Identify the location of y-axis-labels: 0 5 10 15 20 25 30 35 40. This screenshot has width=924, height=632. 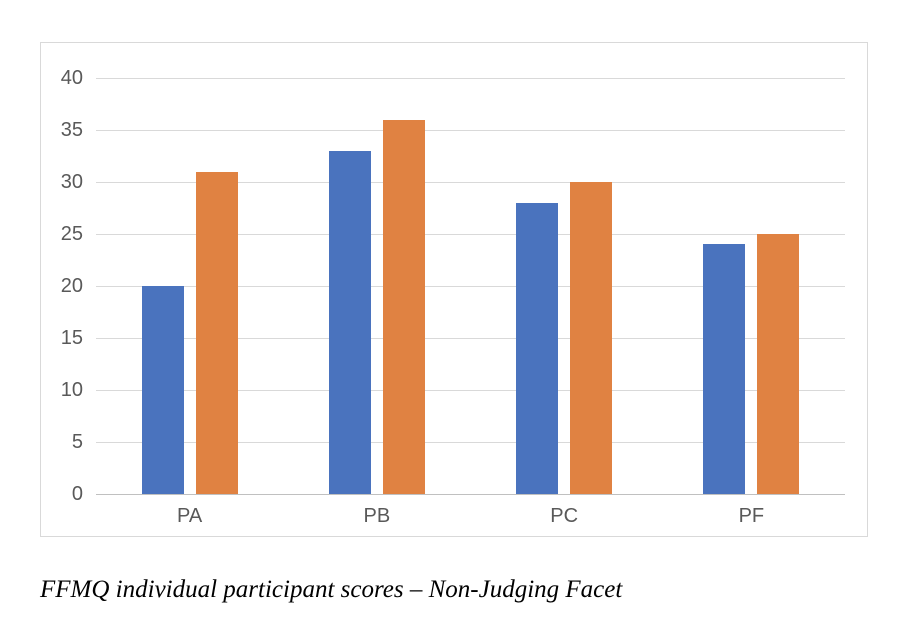
(62, 286).